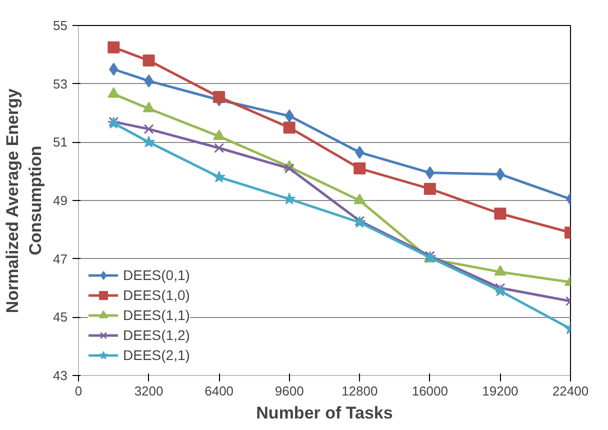  I want to click on x-tick-label: 19200, so click(500, 391).